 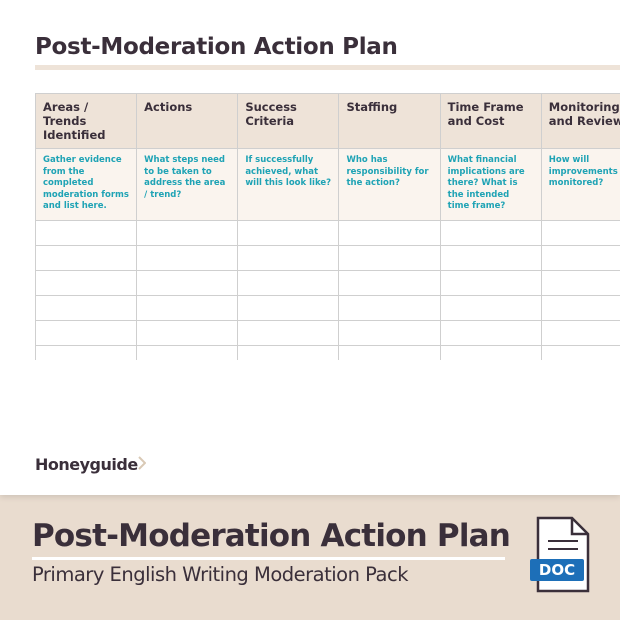 I want to click on document-title: Post-Moderation Action Plan, so click(x=216, y=47).